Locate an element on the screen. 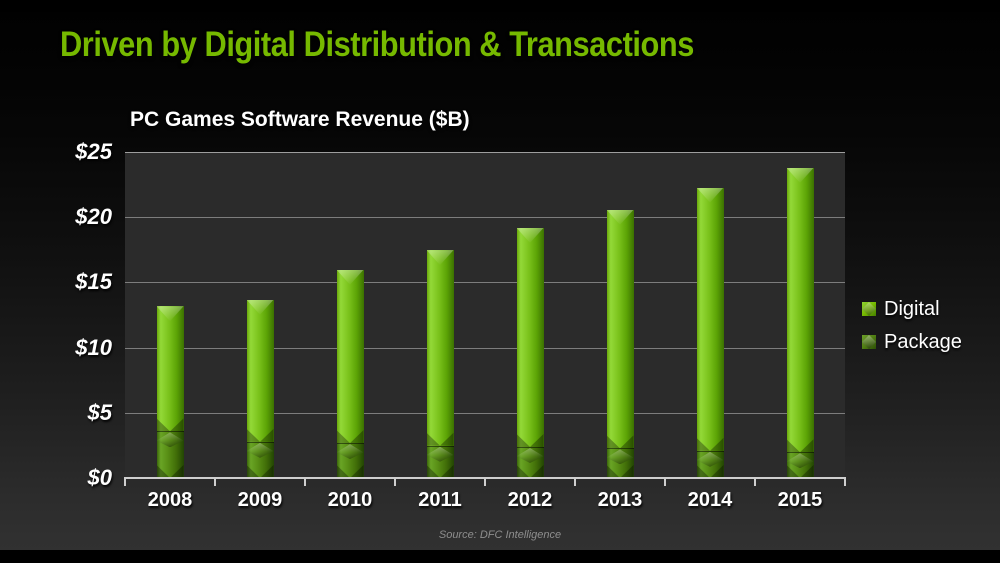  x-label-2013: 2013 is located at coordinates (620, 500).